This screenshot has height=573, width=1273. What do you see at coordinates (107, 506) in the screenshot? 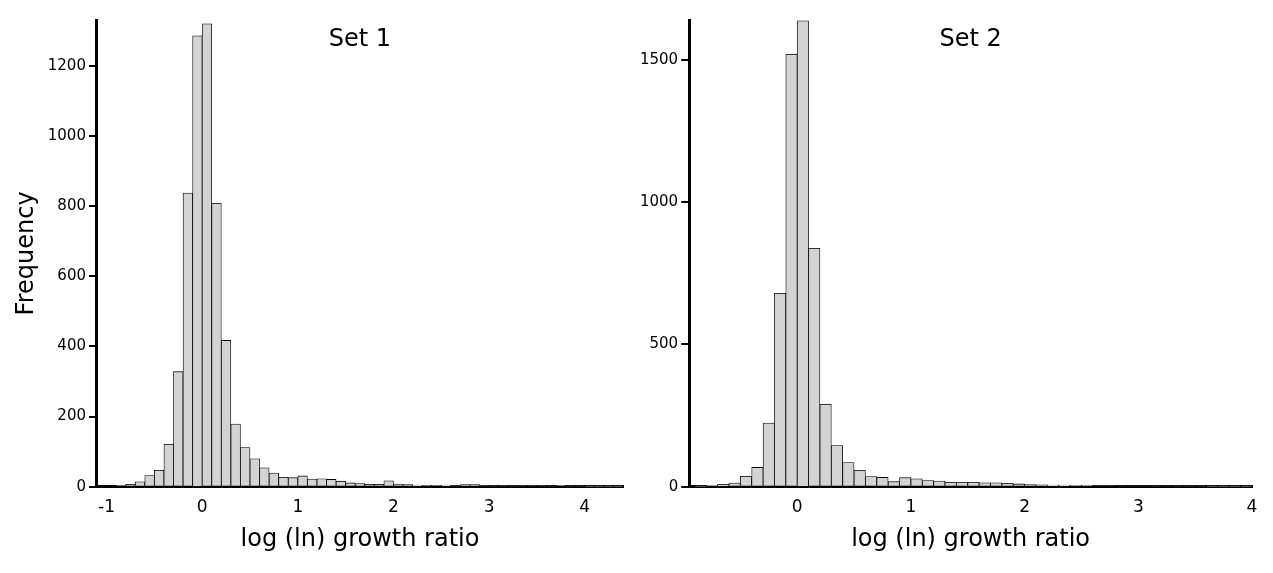
I see `x-tick-label: -1` at bounding box center [107, 506].